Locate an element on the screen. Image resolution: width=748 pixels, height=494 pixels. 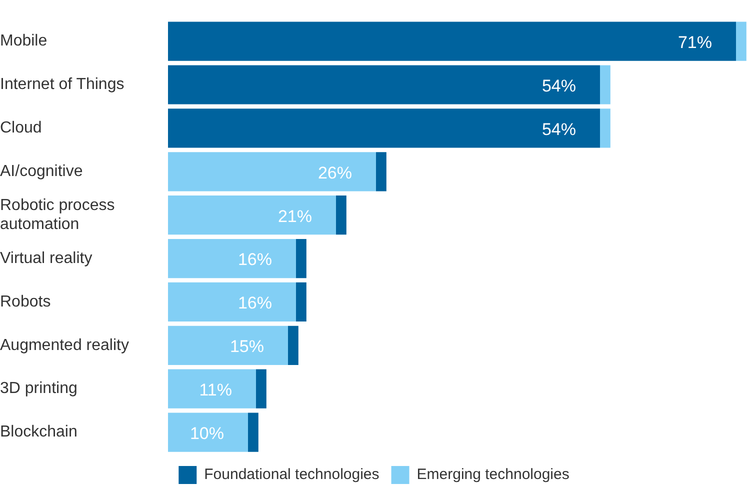
data-label: 10% is located at coordinates (207, 433).